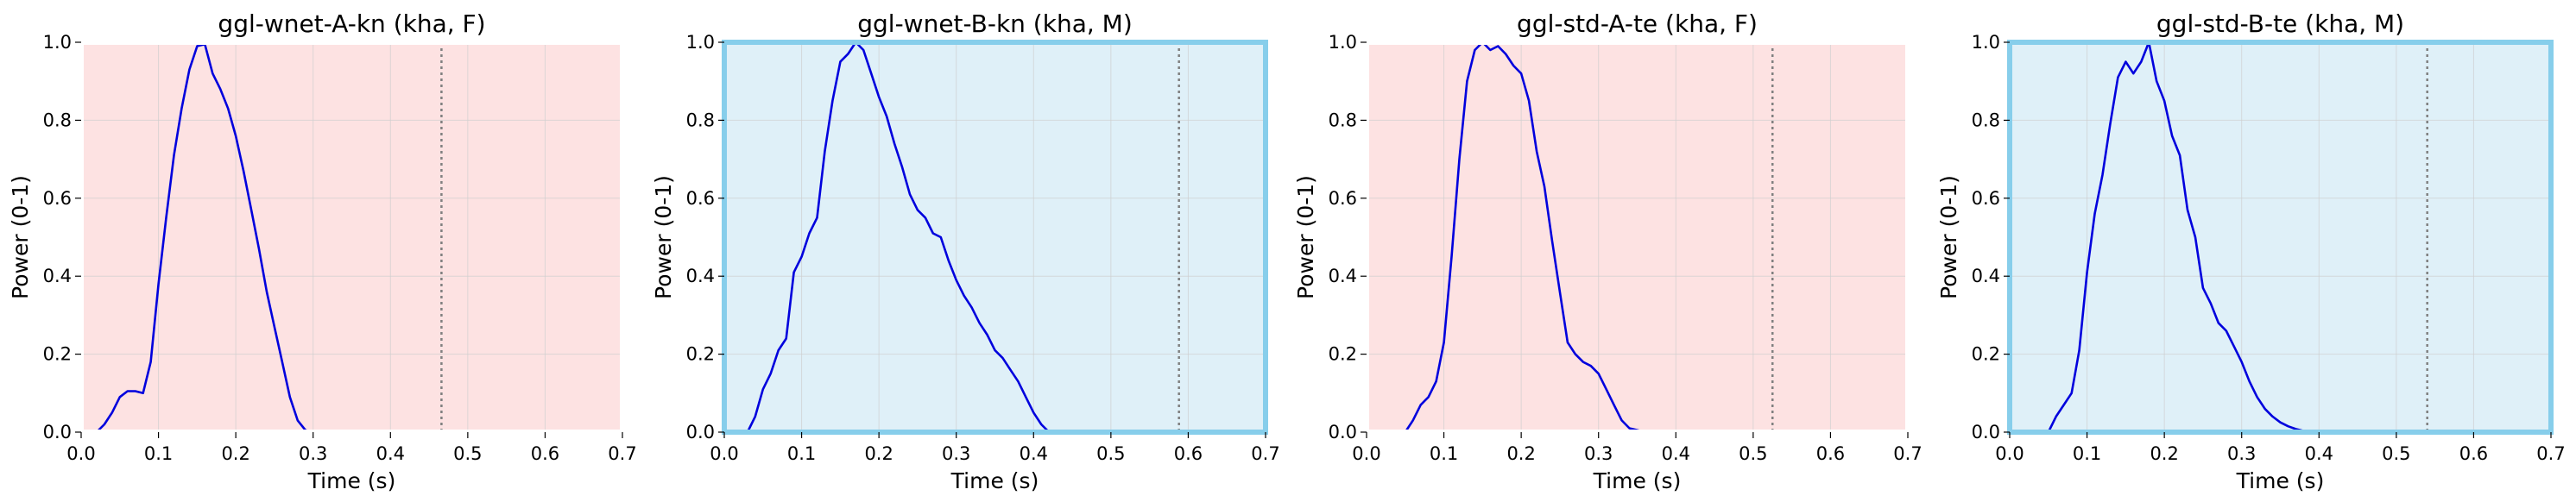  Describe the element at coordinates (1637, 23) in the screenshot. I see `chart-title: ggl-std-A-te (kha, F)` at that location.